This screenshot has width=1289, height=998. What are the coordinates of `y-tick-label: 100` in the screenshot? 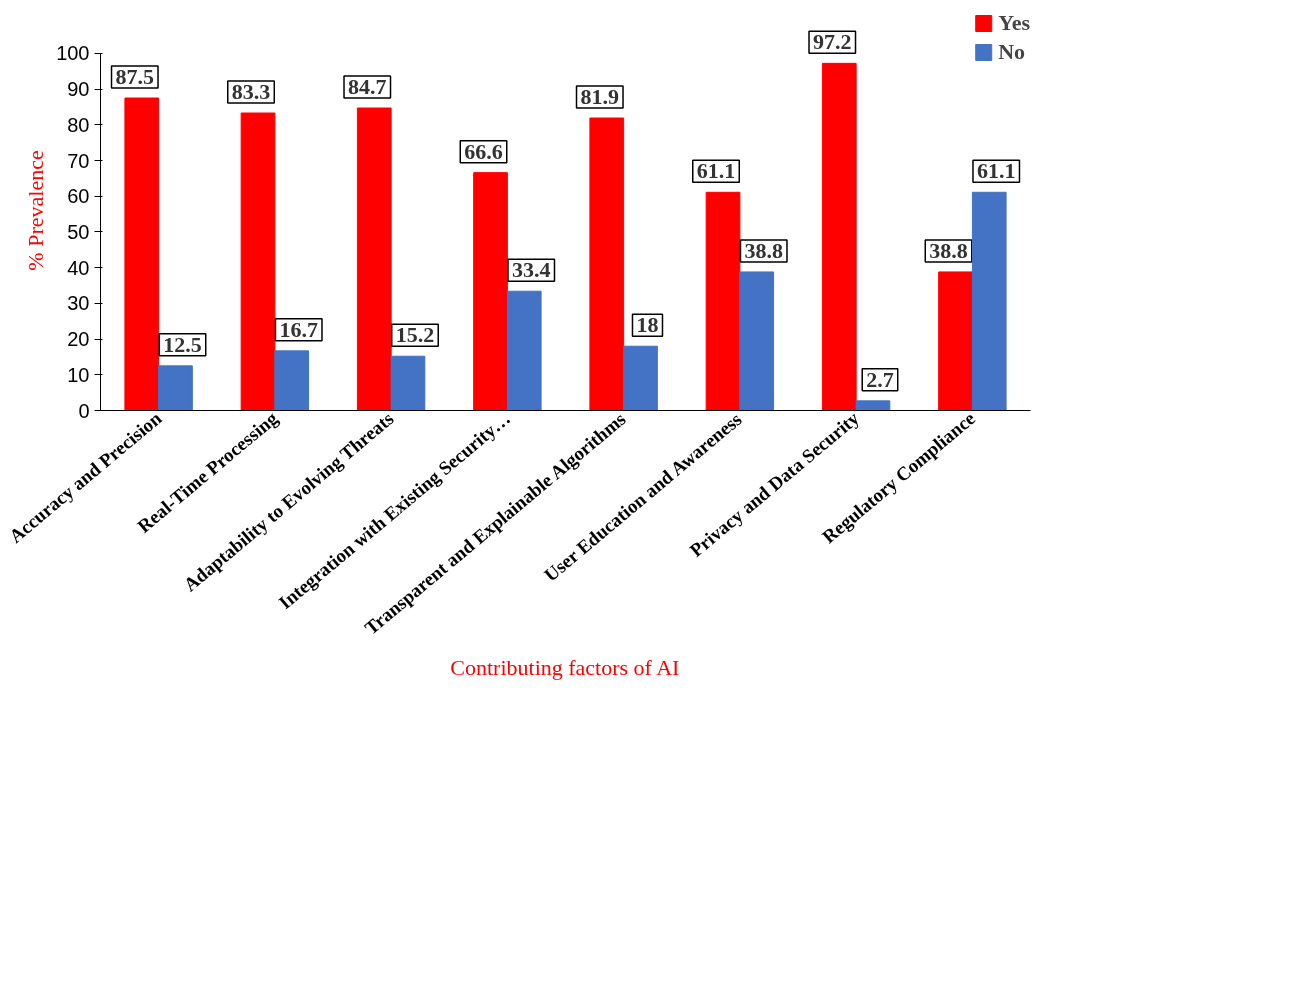 It's located at (73, 53).